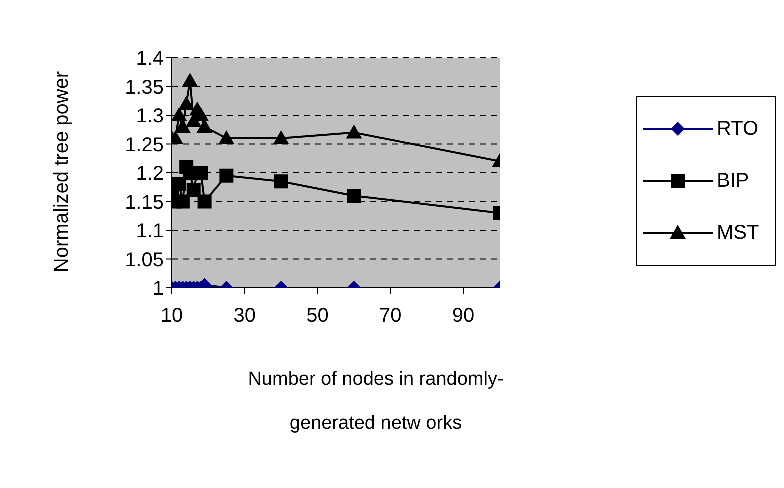  Describe the element at coordinates (144, 203) in the screenshot. I see `y-tick-label: 1.15` at that location.